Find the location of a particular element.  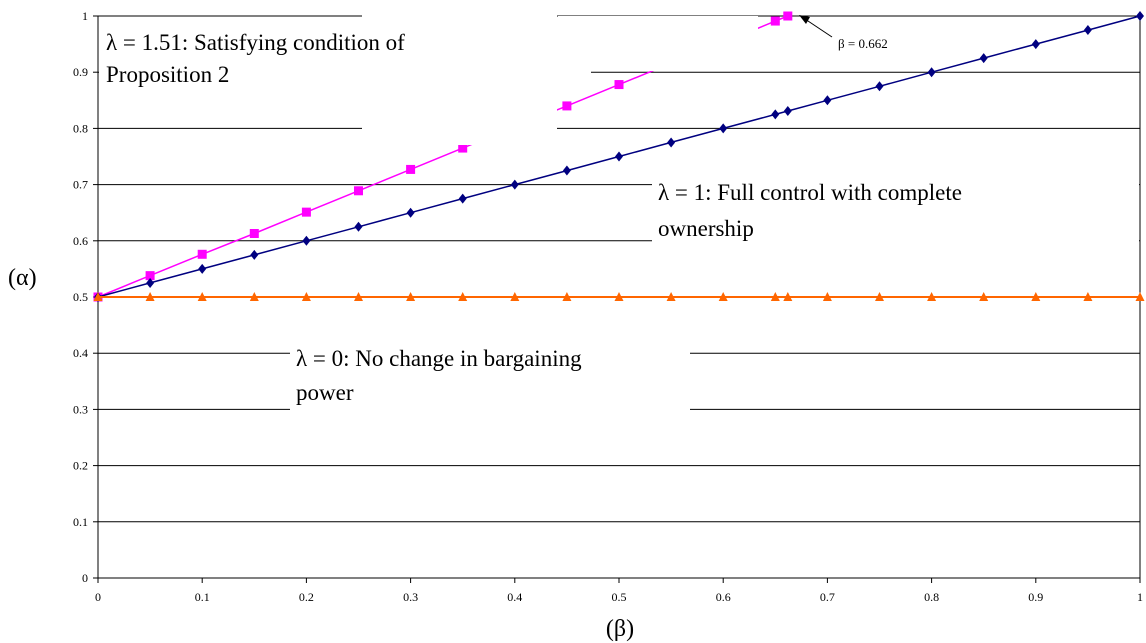

annotation-lambda-0-line2: power is located at coordinates (325, 392).